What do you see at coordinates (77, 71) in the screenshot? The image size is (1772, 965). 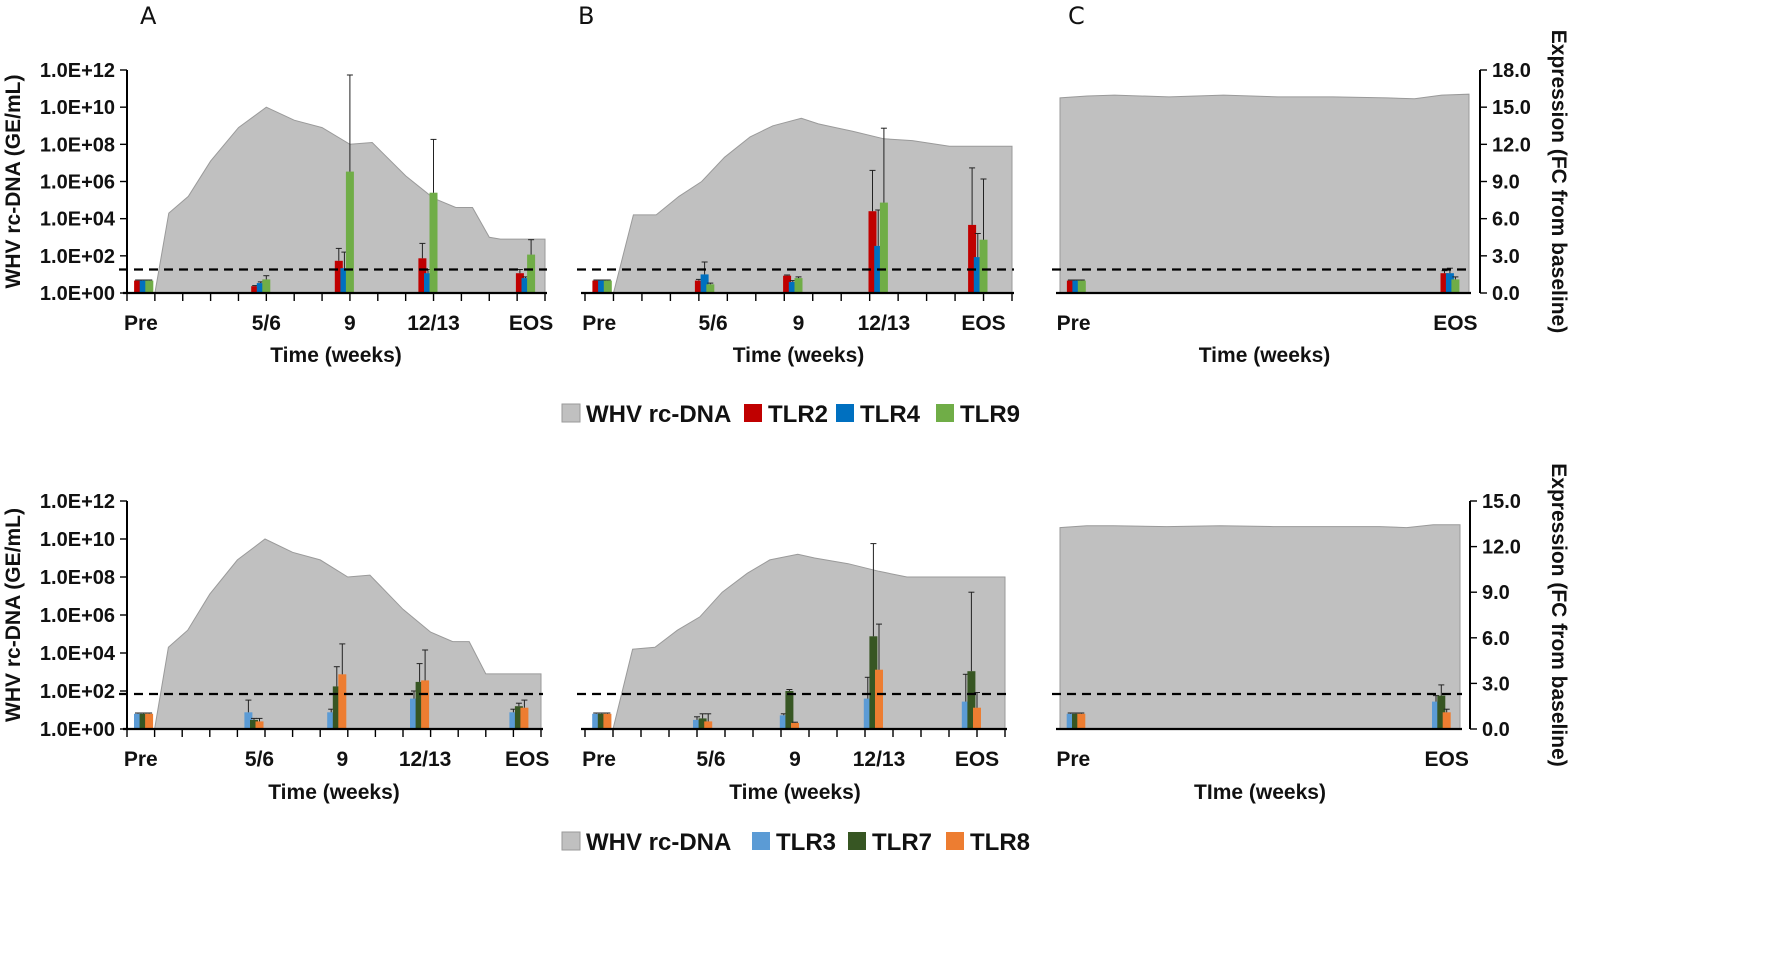 I see `y-tick-label: 1.0E+12` at bounding box center [77, 71].